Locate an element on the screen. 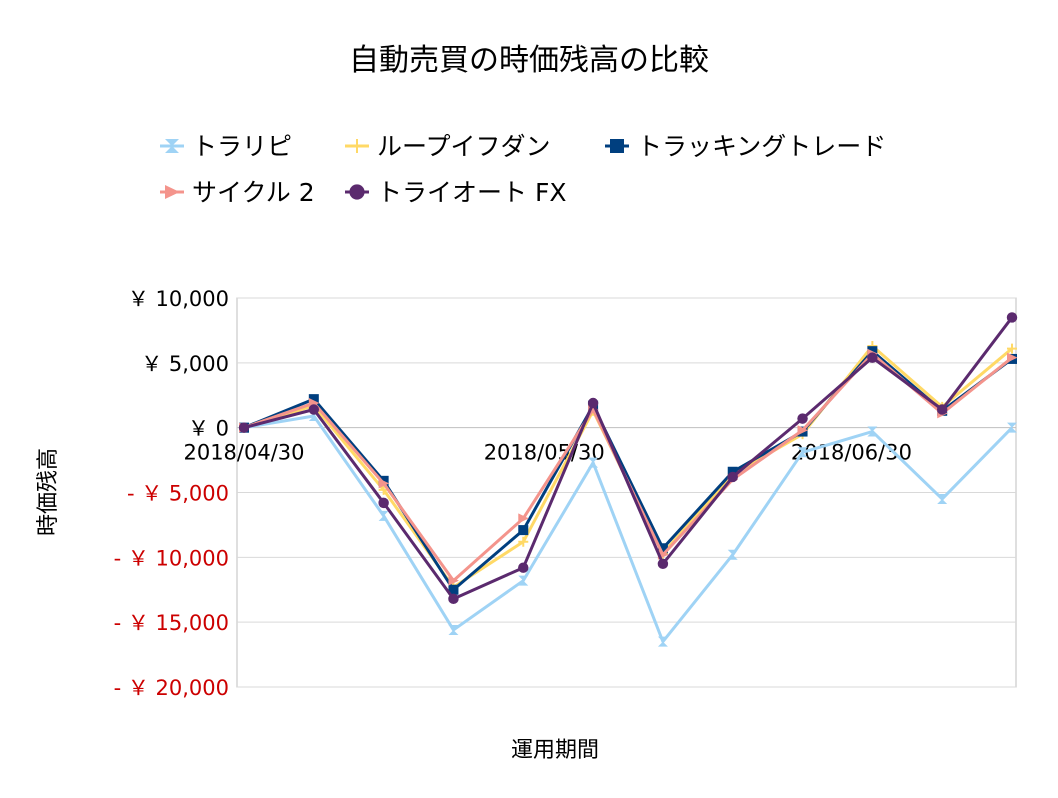  x-axis-label: 運用期間 is located at coordinates (555, 750).